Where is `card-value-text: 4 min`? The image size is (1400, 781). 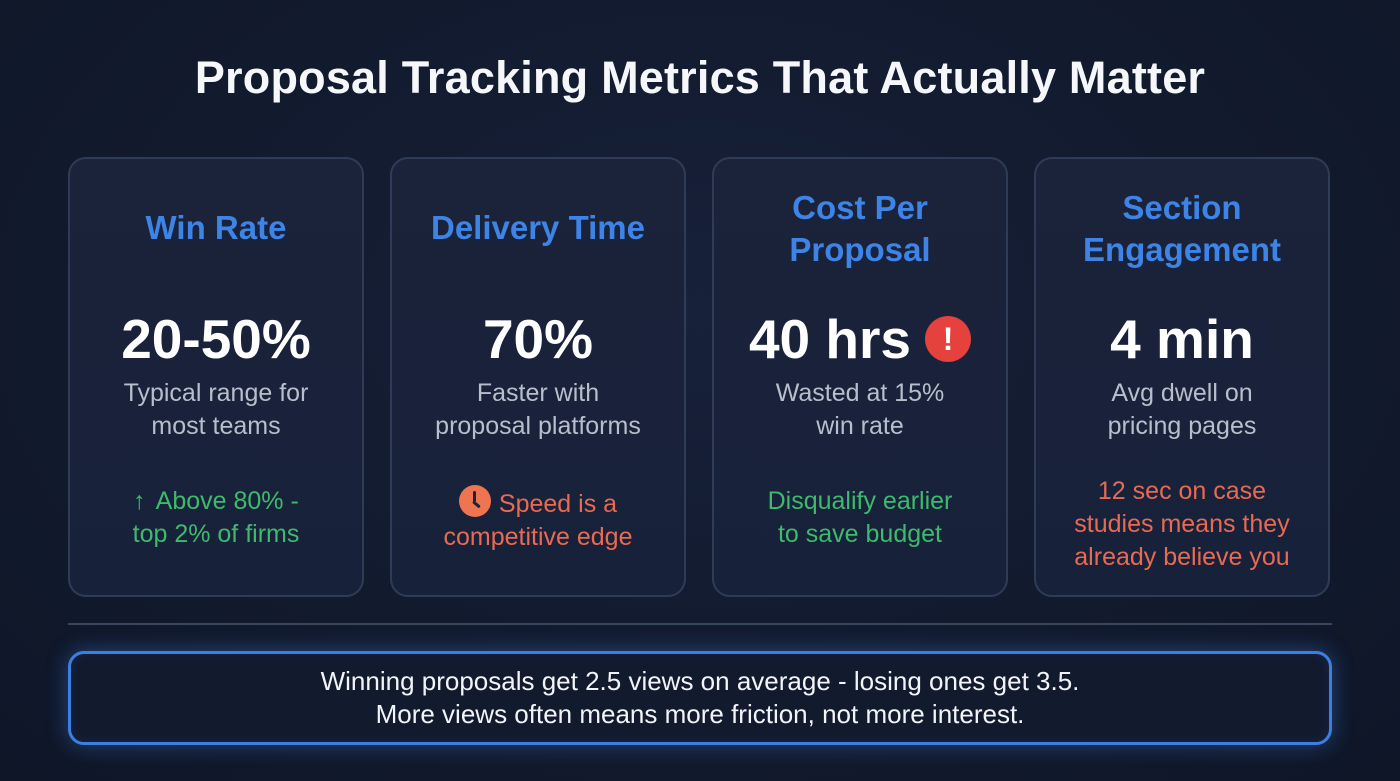
card-value-text: 4 min is located at coordinates (1182, 339).